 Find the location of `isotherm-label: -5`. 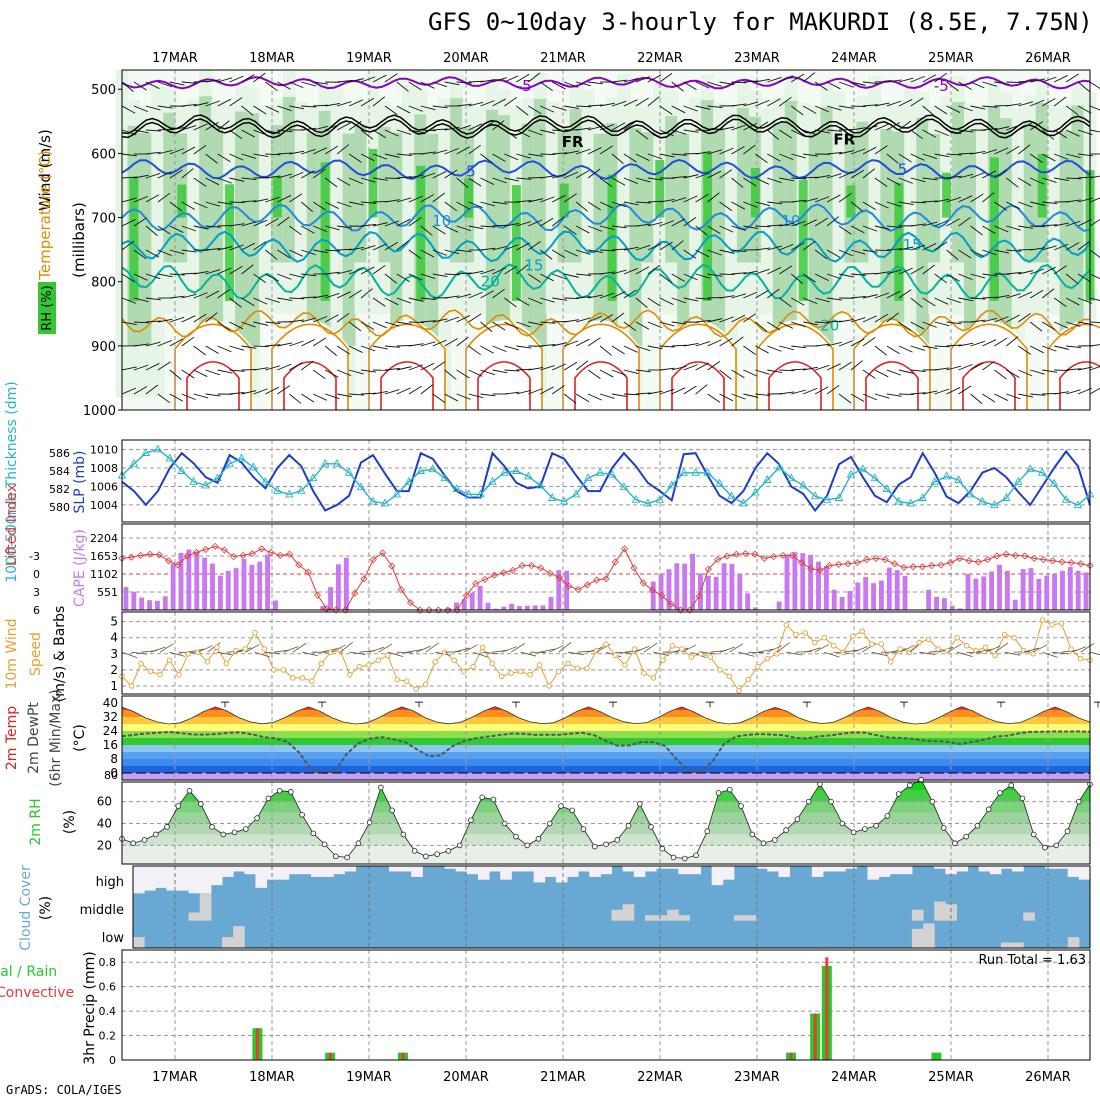

isotherm-label: -5 is located at coordinates (524, 86).